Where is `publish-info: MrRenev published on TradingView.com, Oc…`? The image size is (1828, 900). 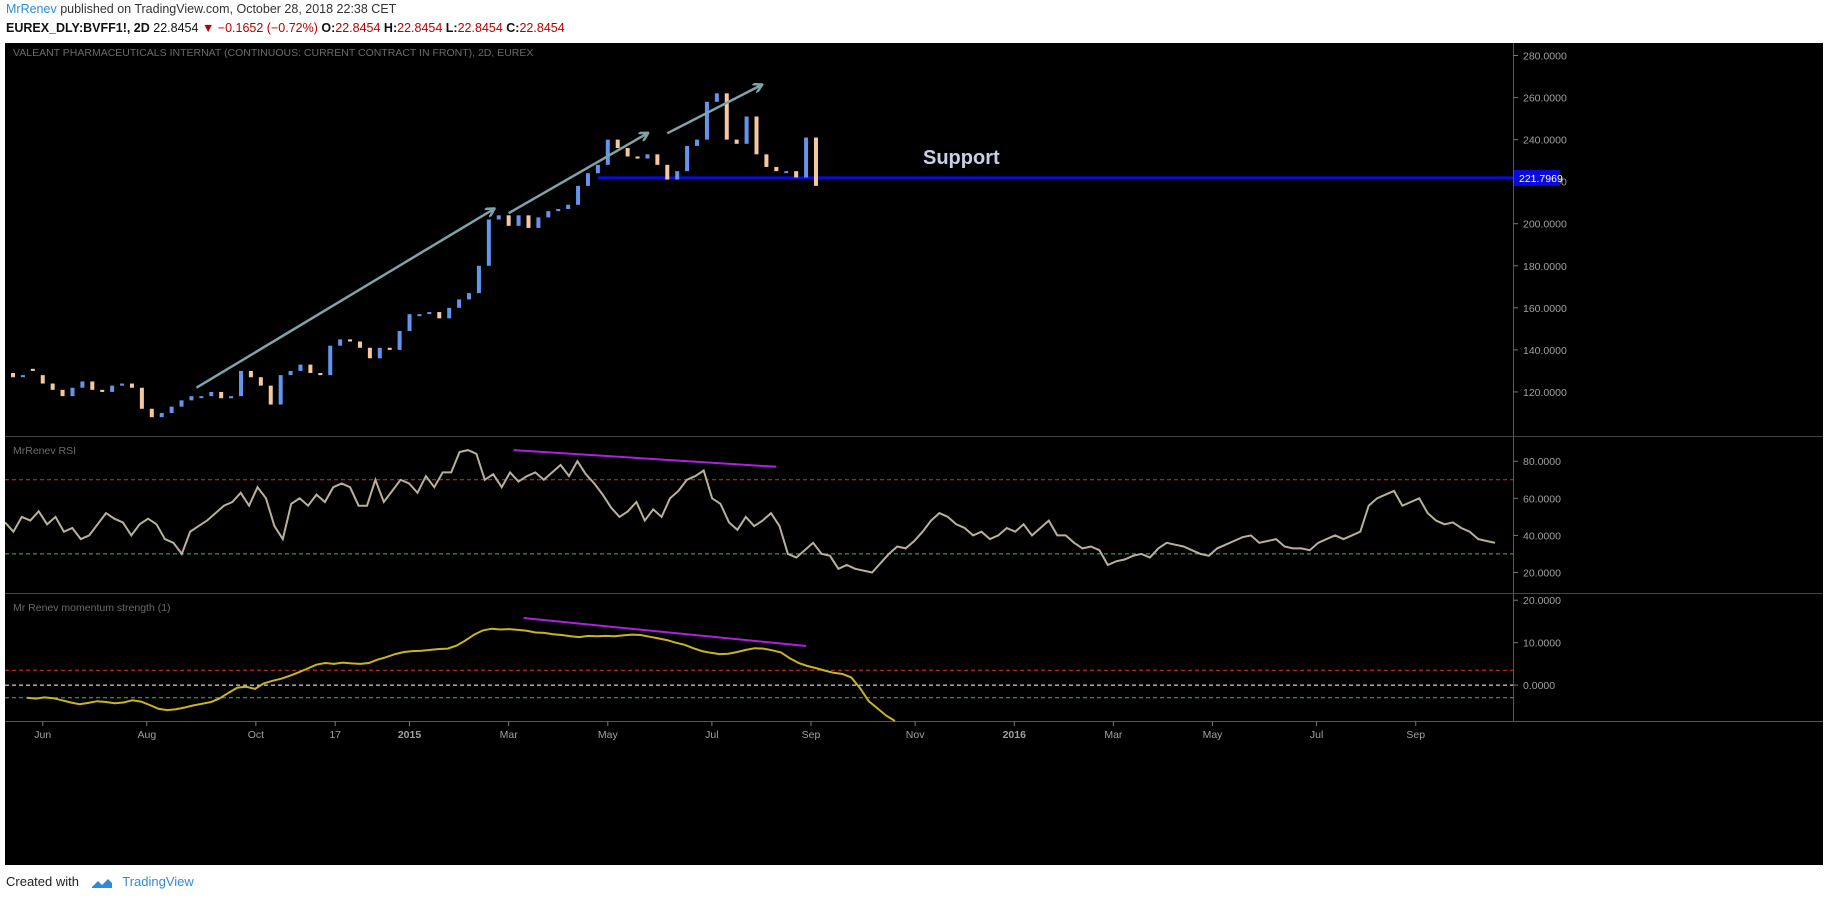
publish-info: MrRenev published on TradingView.com, Oc… is located at coordinates (201, 9).